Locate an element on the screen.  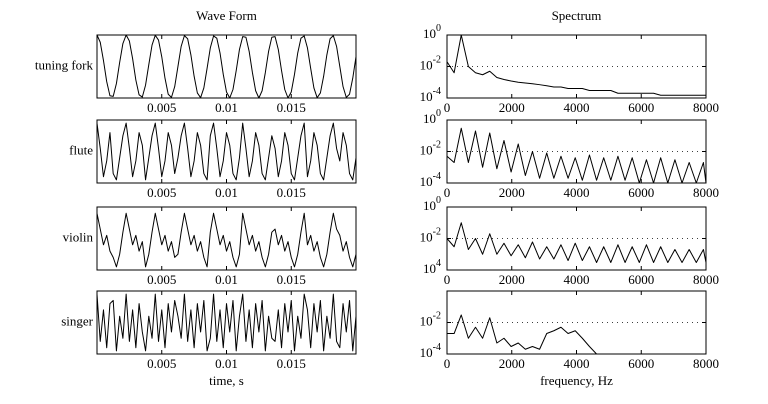
x-axis-label: frequency, Hz is located at coordinates (576, 380).